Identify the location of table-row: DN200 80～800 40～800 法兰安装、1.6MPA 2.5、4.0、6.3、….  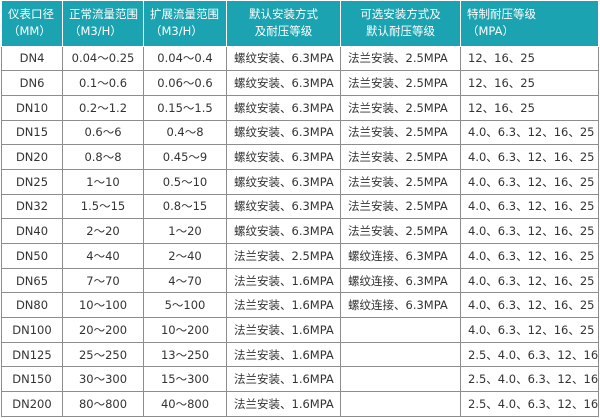
(300, 404).